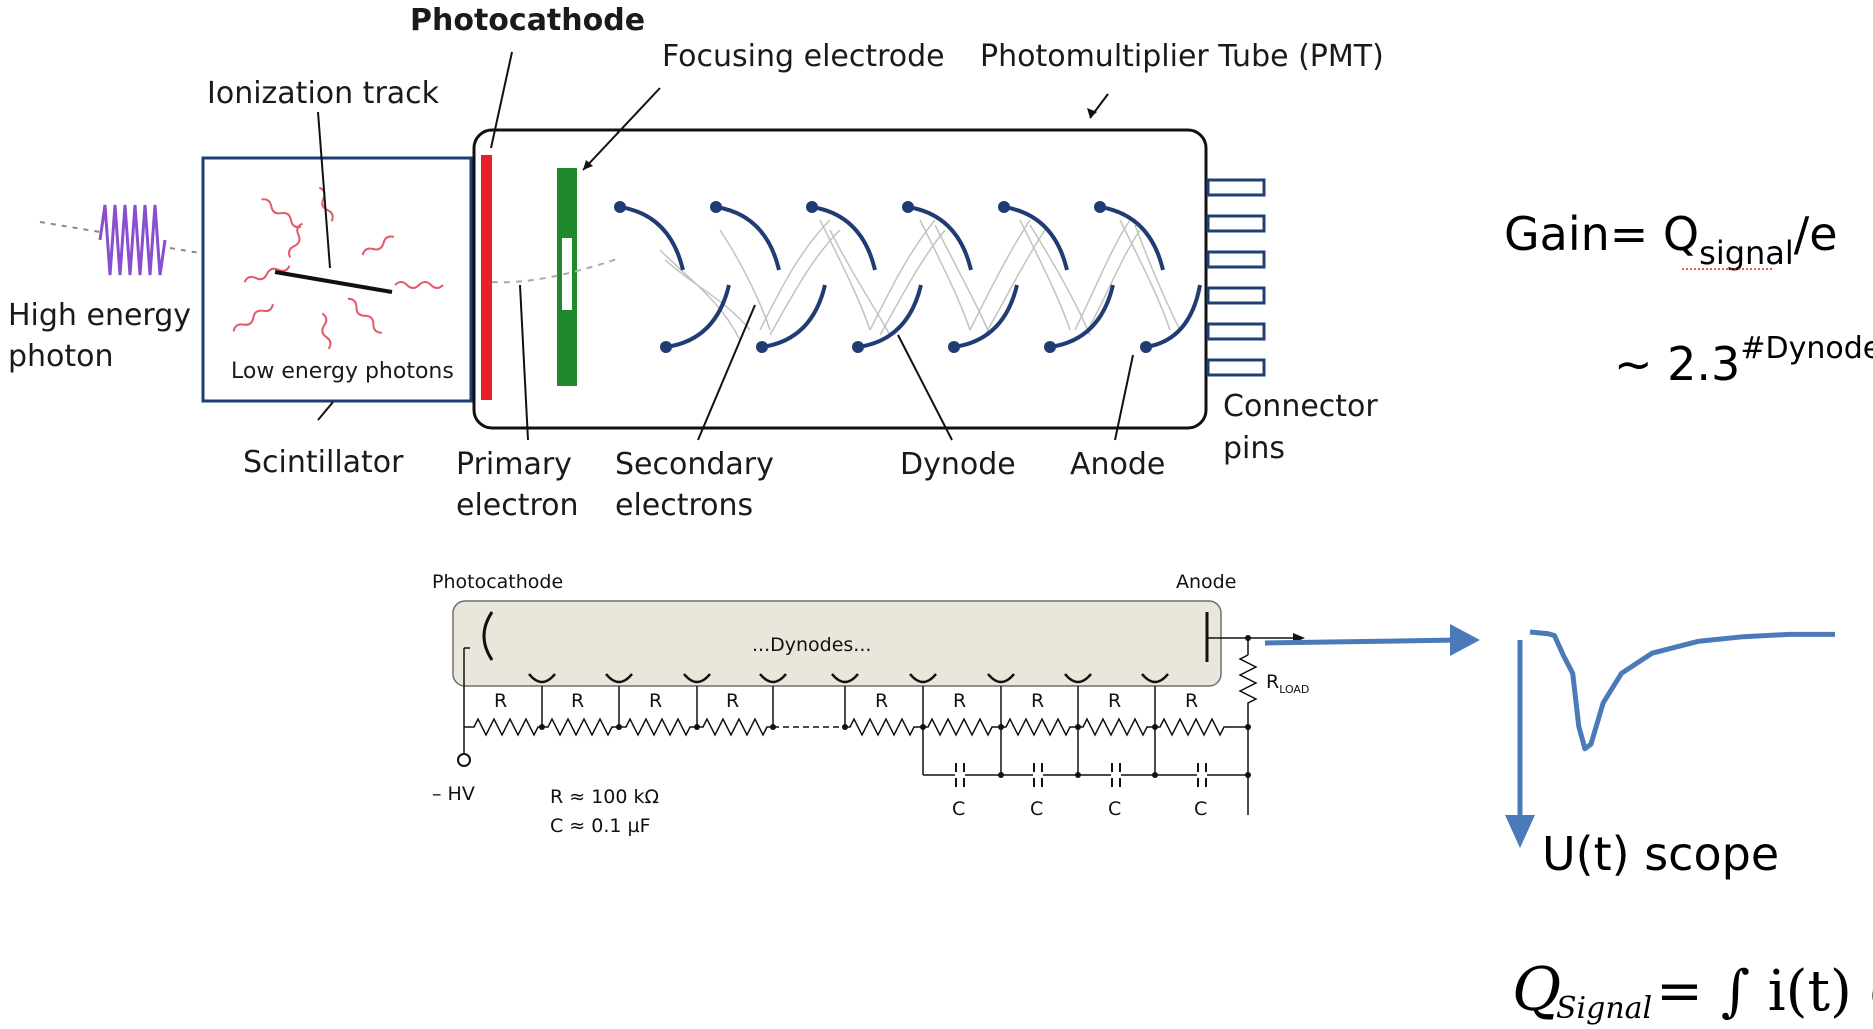  Describe the element at coordinates (323, 93) in the screenshot. I see `label-ionization-track: Ionization track` at that location.